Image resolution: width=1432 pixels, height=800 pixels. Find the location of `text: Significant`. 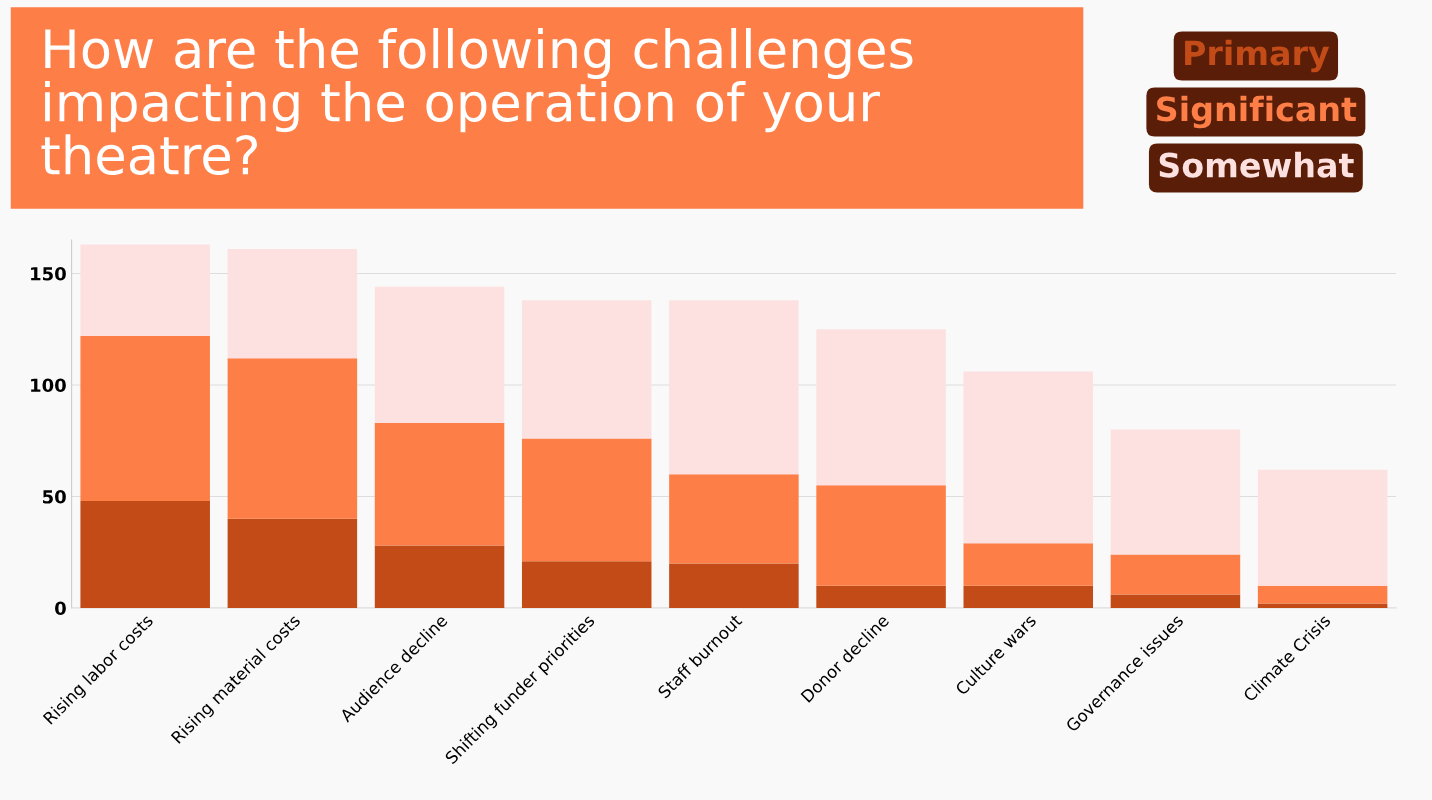

text: Significant is located at coordinates (1257, 112).